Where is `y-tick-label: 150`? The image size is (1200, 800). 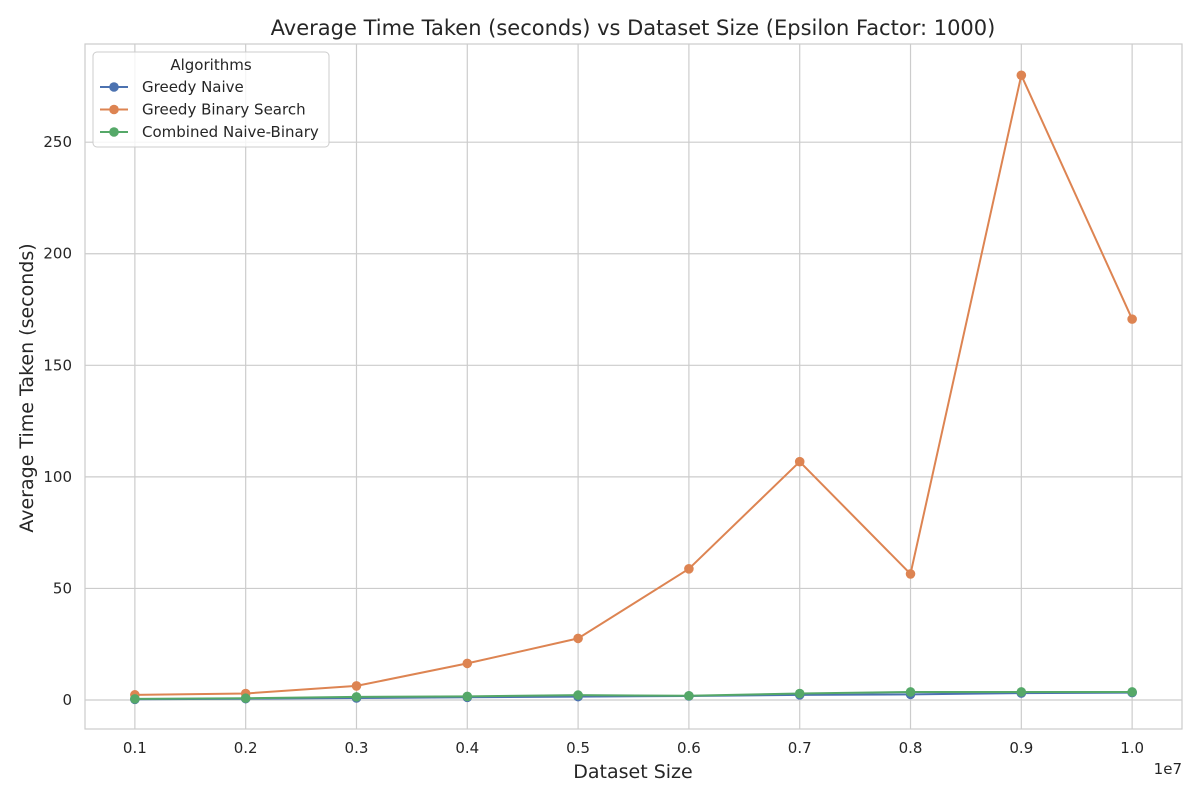
y-tick-label: 150 is located at coordinates (57, 365).